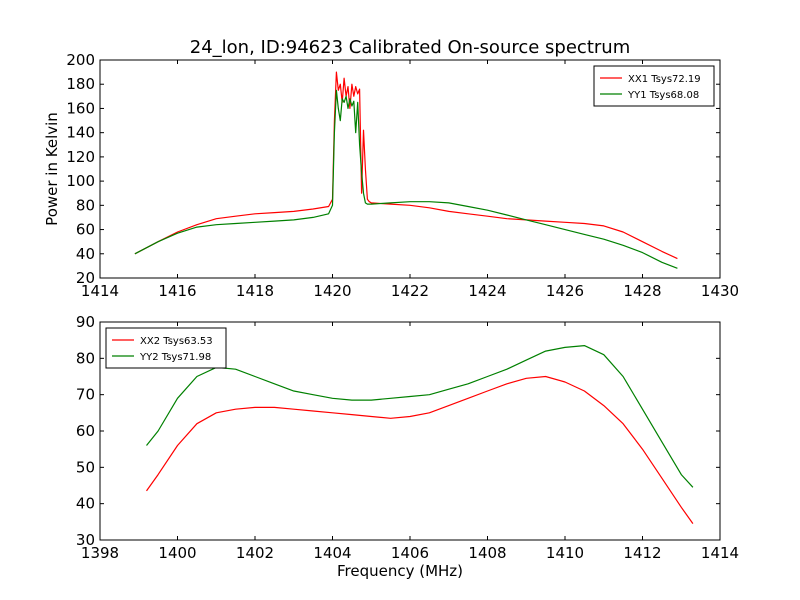 The height and width of the screenshot is (600, 800). I want to click on y-tick-label: 20, so click(85, 278).